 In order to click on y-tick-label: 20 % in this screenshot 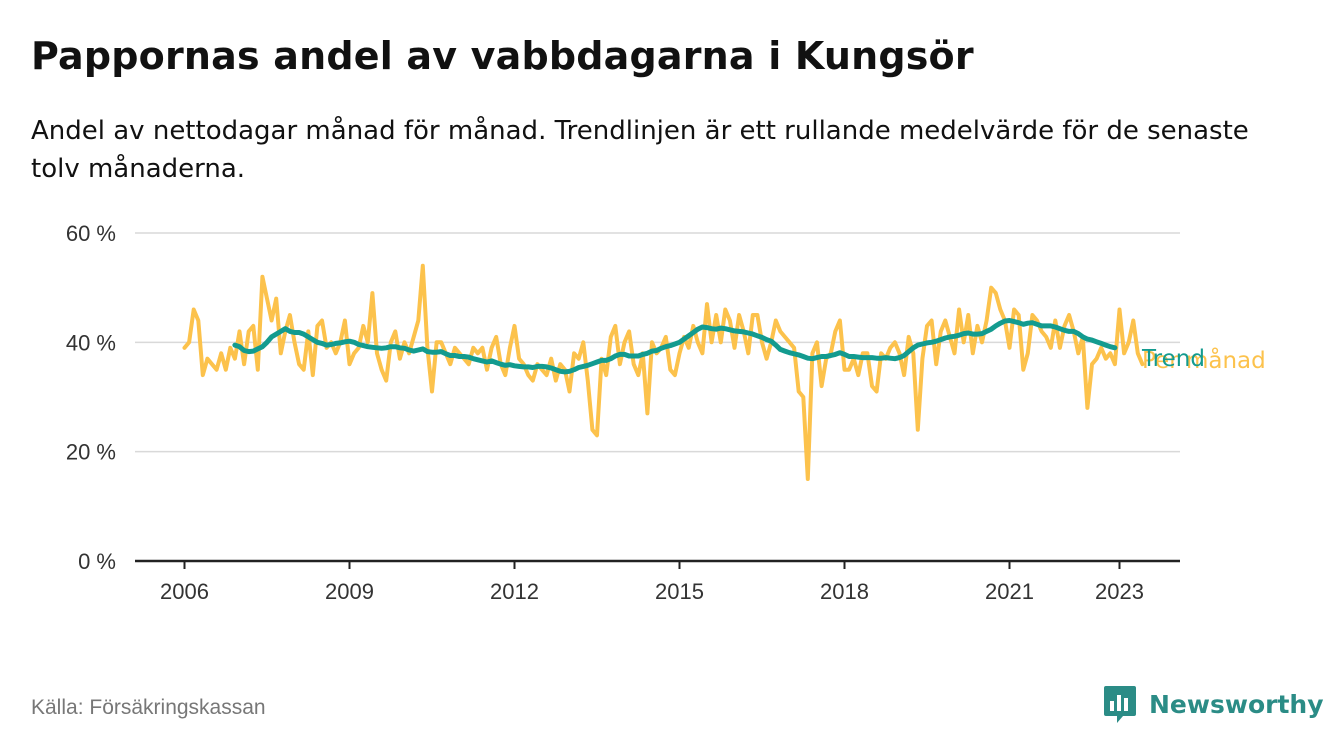, I will do `click(91, 452)`.